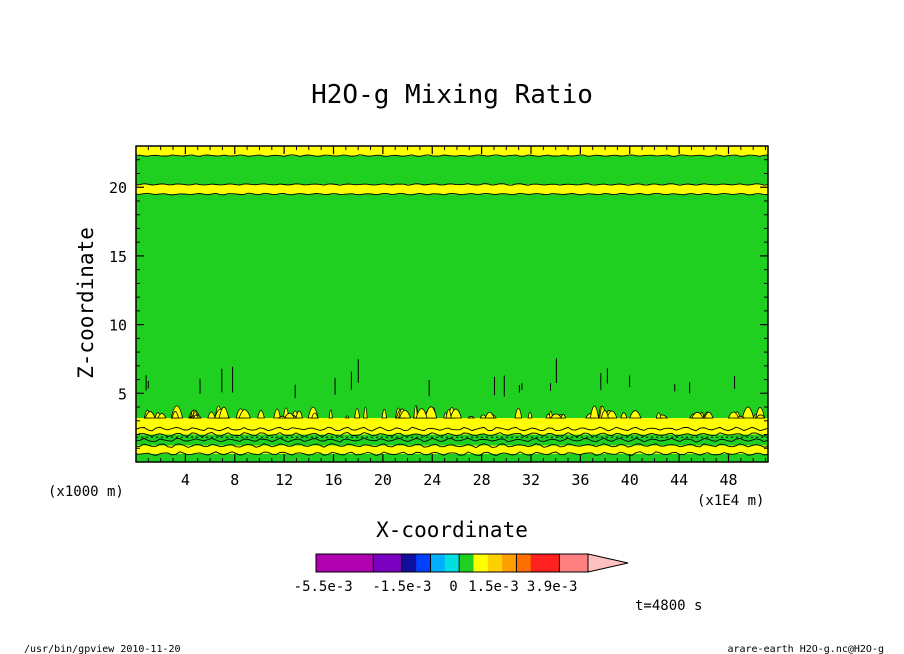 The image size is (904, 654). Describe the element at coordinates (118, 188) in the screenshot. I see `y-tick-label: 20` at that location.